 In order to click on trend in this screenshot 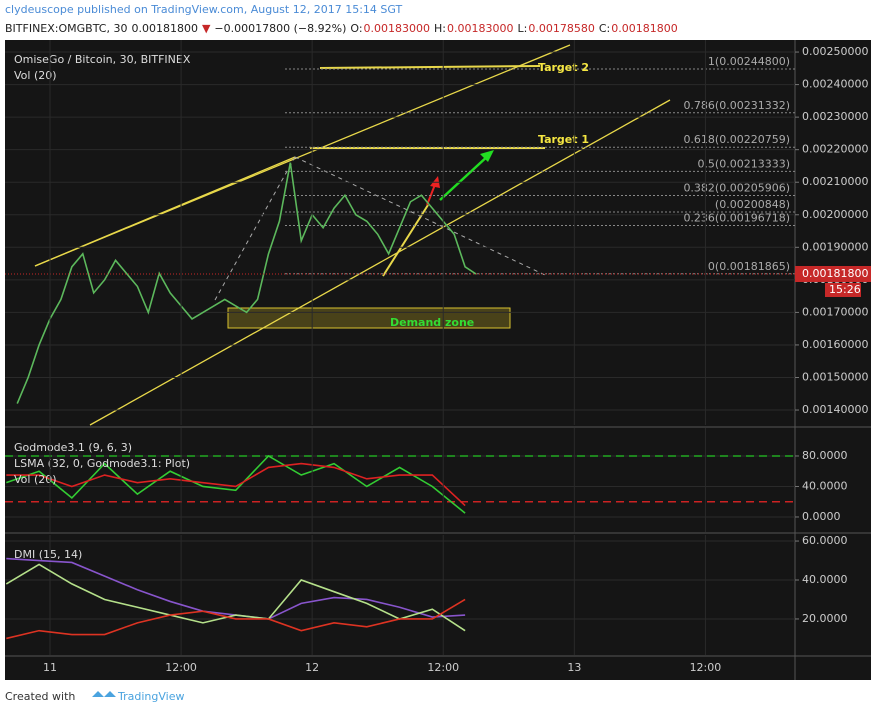, I will do `click(165, 211)`.